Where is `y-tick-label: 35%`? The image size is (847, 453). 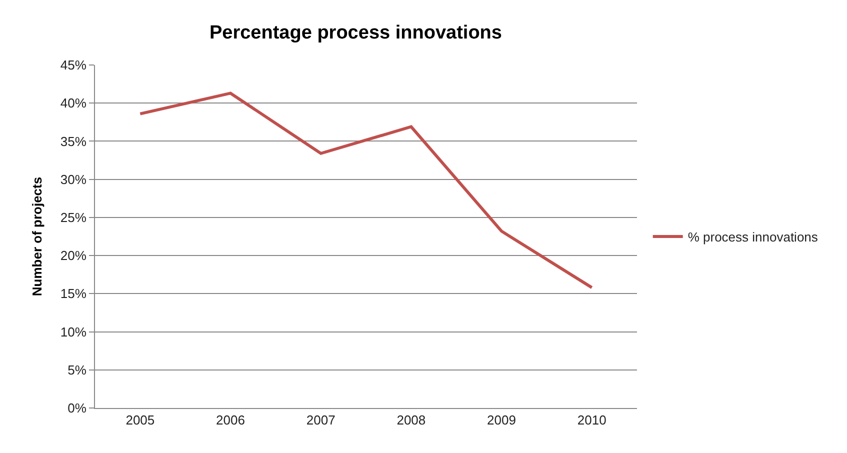 y-tick-label: 35% is located at coordinates (73, 141).